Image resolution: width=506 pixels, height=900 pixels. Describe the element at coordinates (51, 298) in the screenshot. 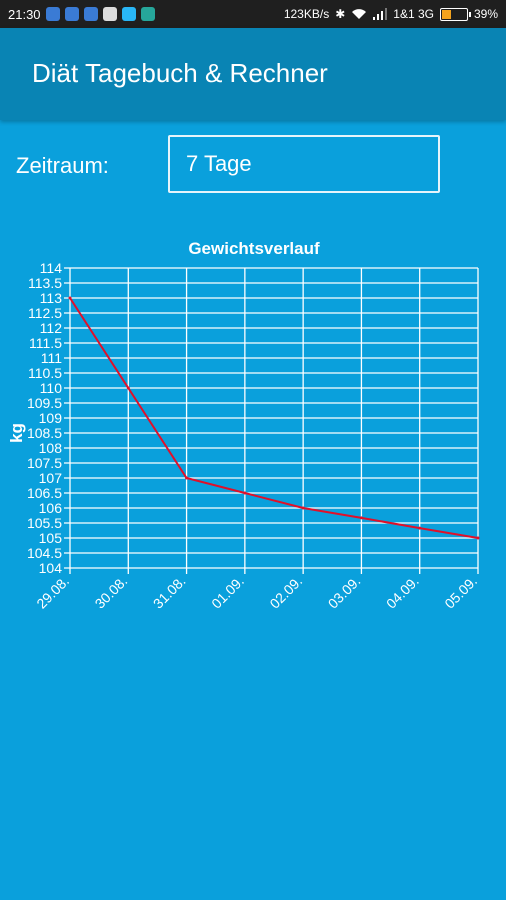

I see `y-tick-label: 113` at that location.